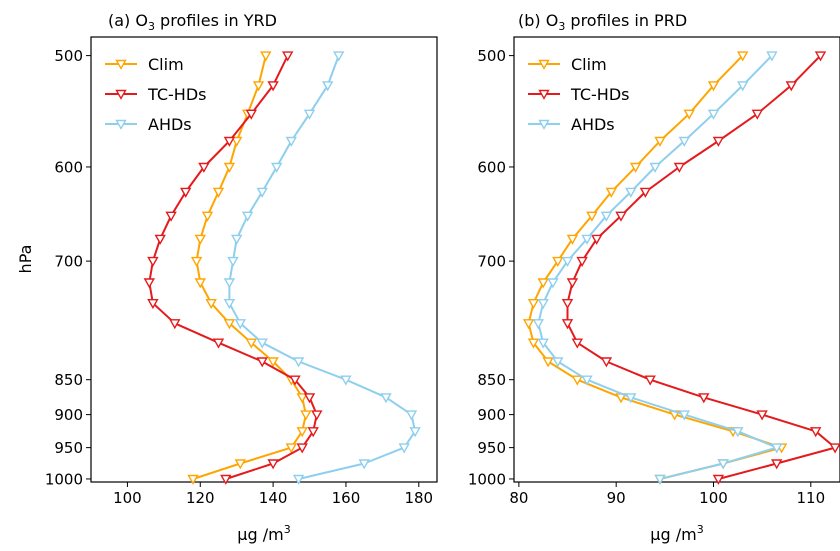  Describe the element at coordinates (667, 494) in the screenshot. I see `panel-b-x-ticks: 80 90 100 110` at that location.